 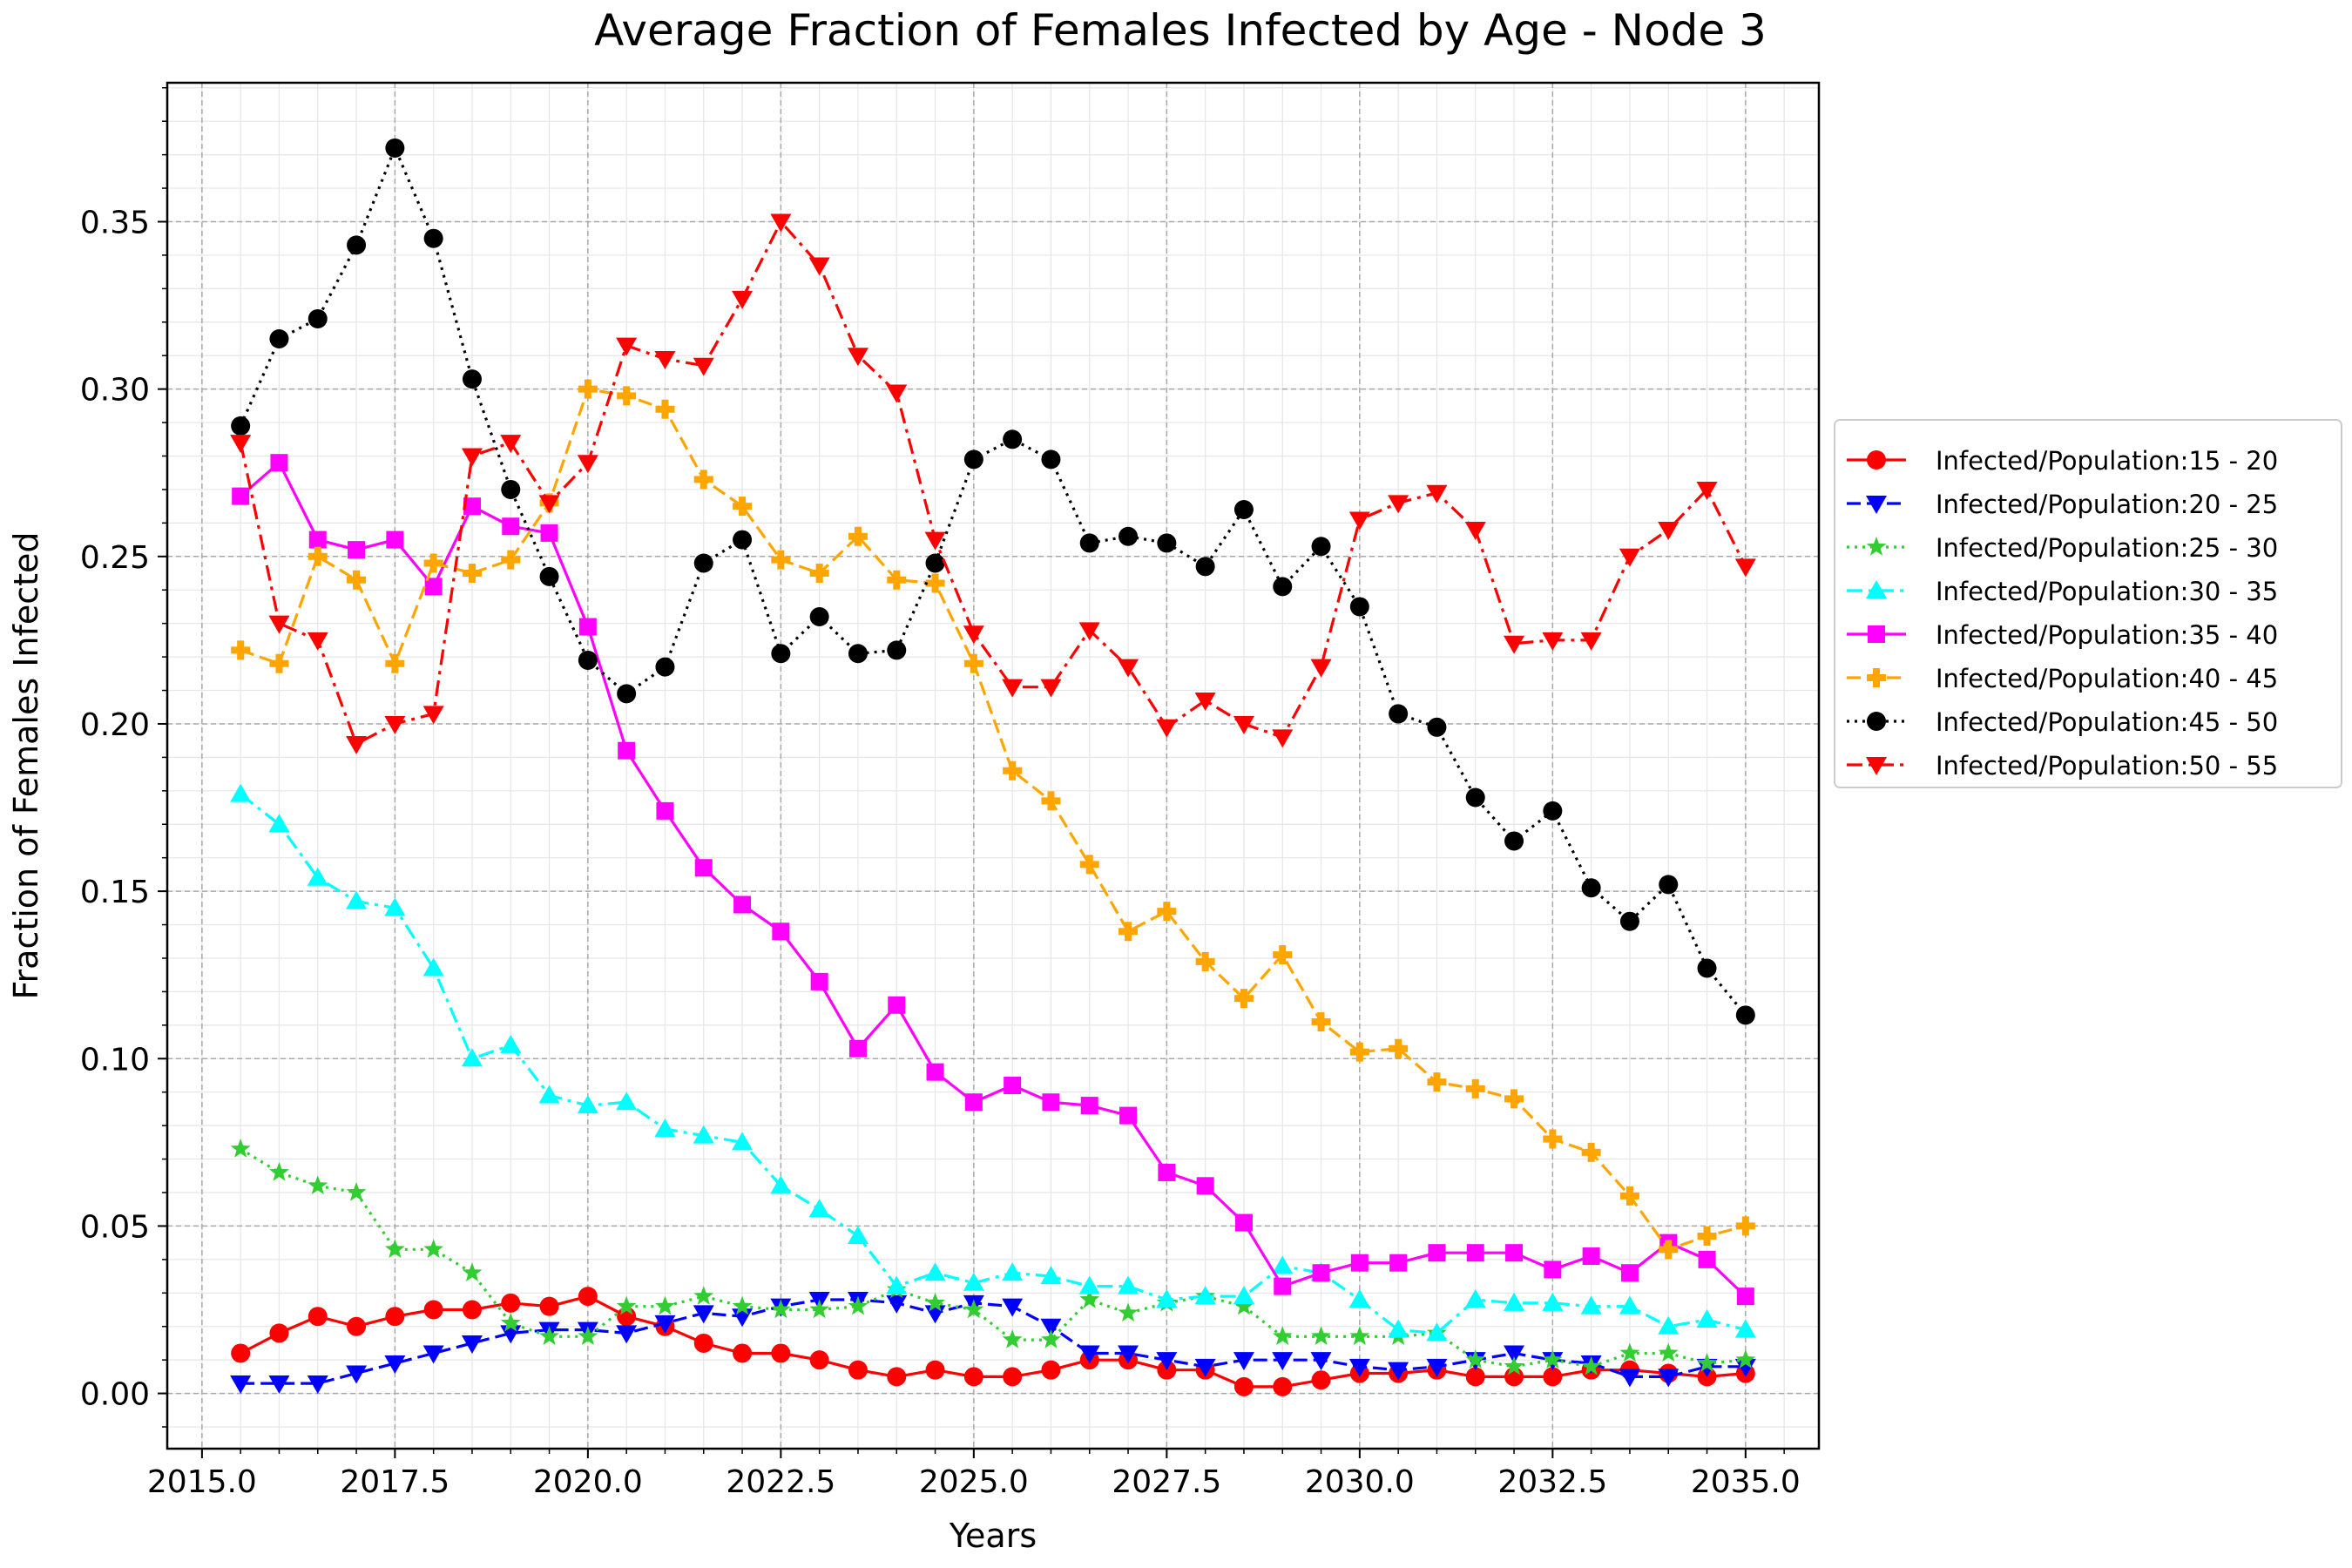 I want to click on x-tick-label: 2027.5, so click(x=1166, y=1482).